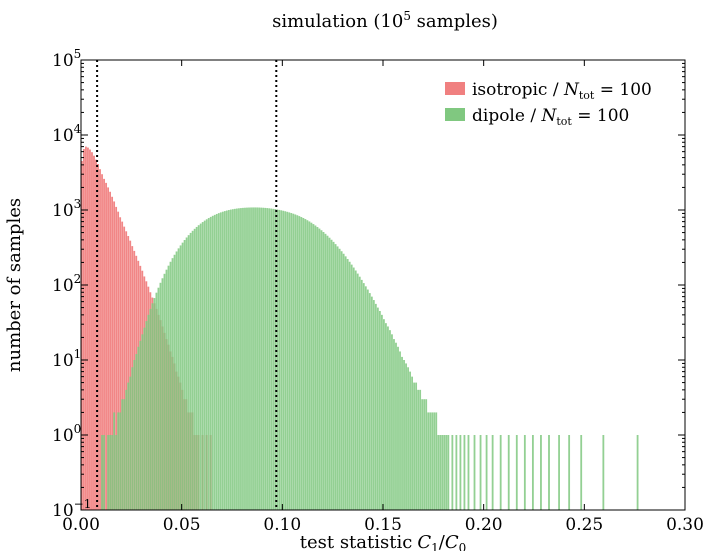 This screenshot has height=551, width=705. What do you see at coordinates (584, 525) in the screenshot?
I see `x-tick-label: 0.25` at bounding box center [584, 525].